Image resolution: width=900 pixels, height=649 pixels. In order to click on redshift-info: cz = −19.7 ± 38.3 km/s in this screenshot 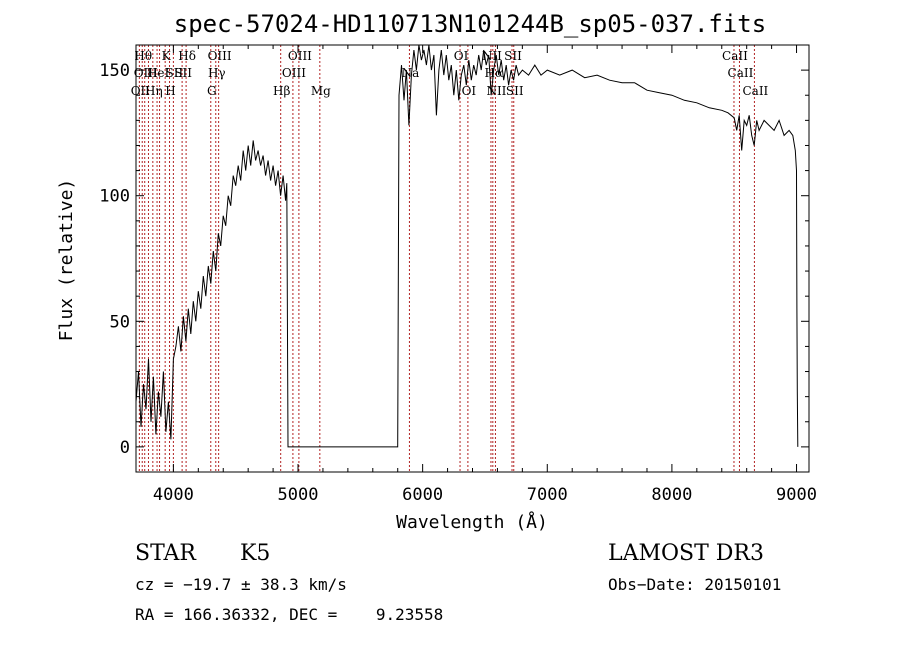, I will do `click(241, 584)`.